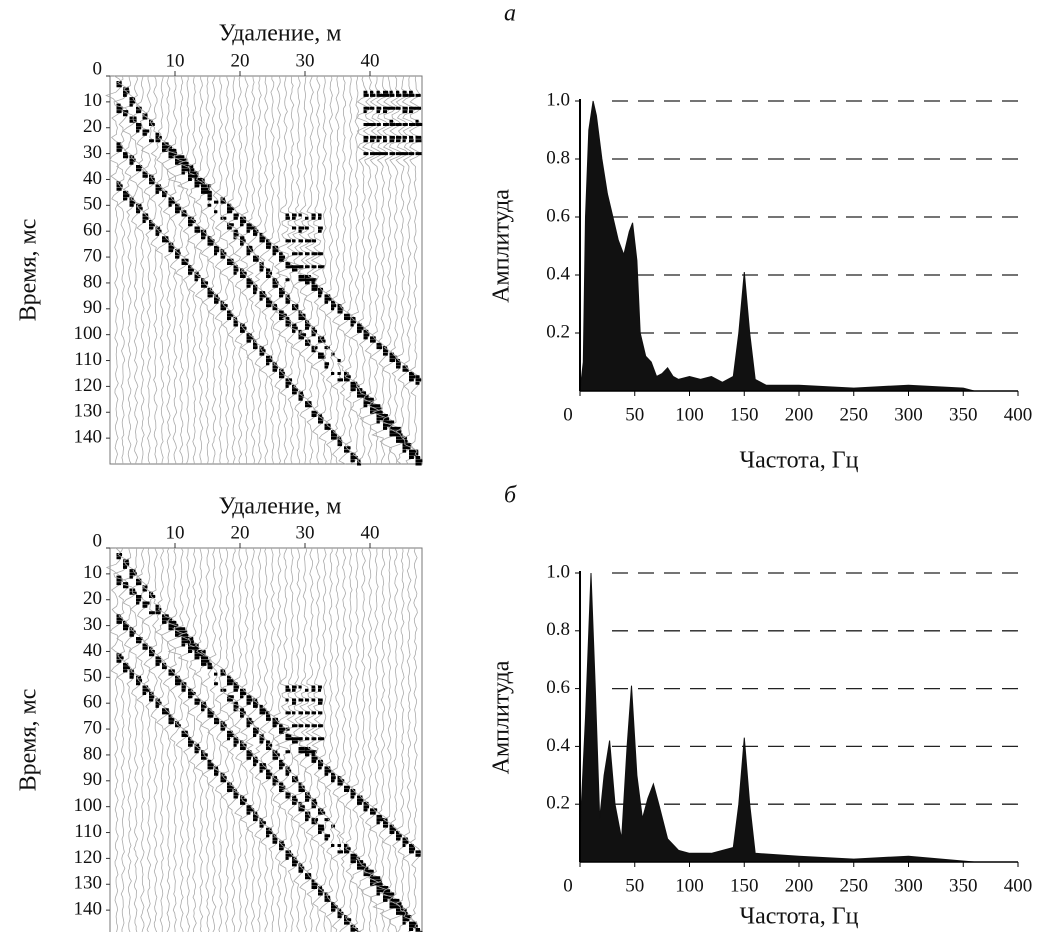  Describe the element at coordinates (502, 246) in the screenshot. I see `y-axis-title: Амплитуда` at that location.